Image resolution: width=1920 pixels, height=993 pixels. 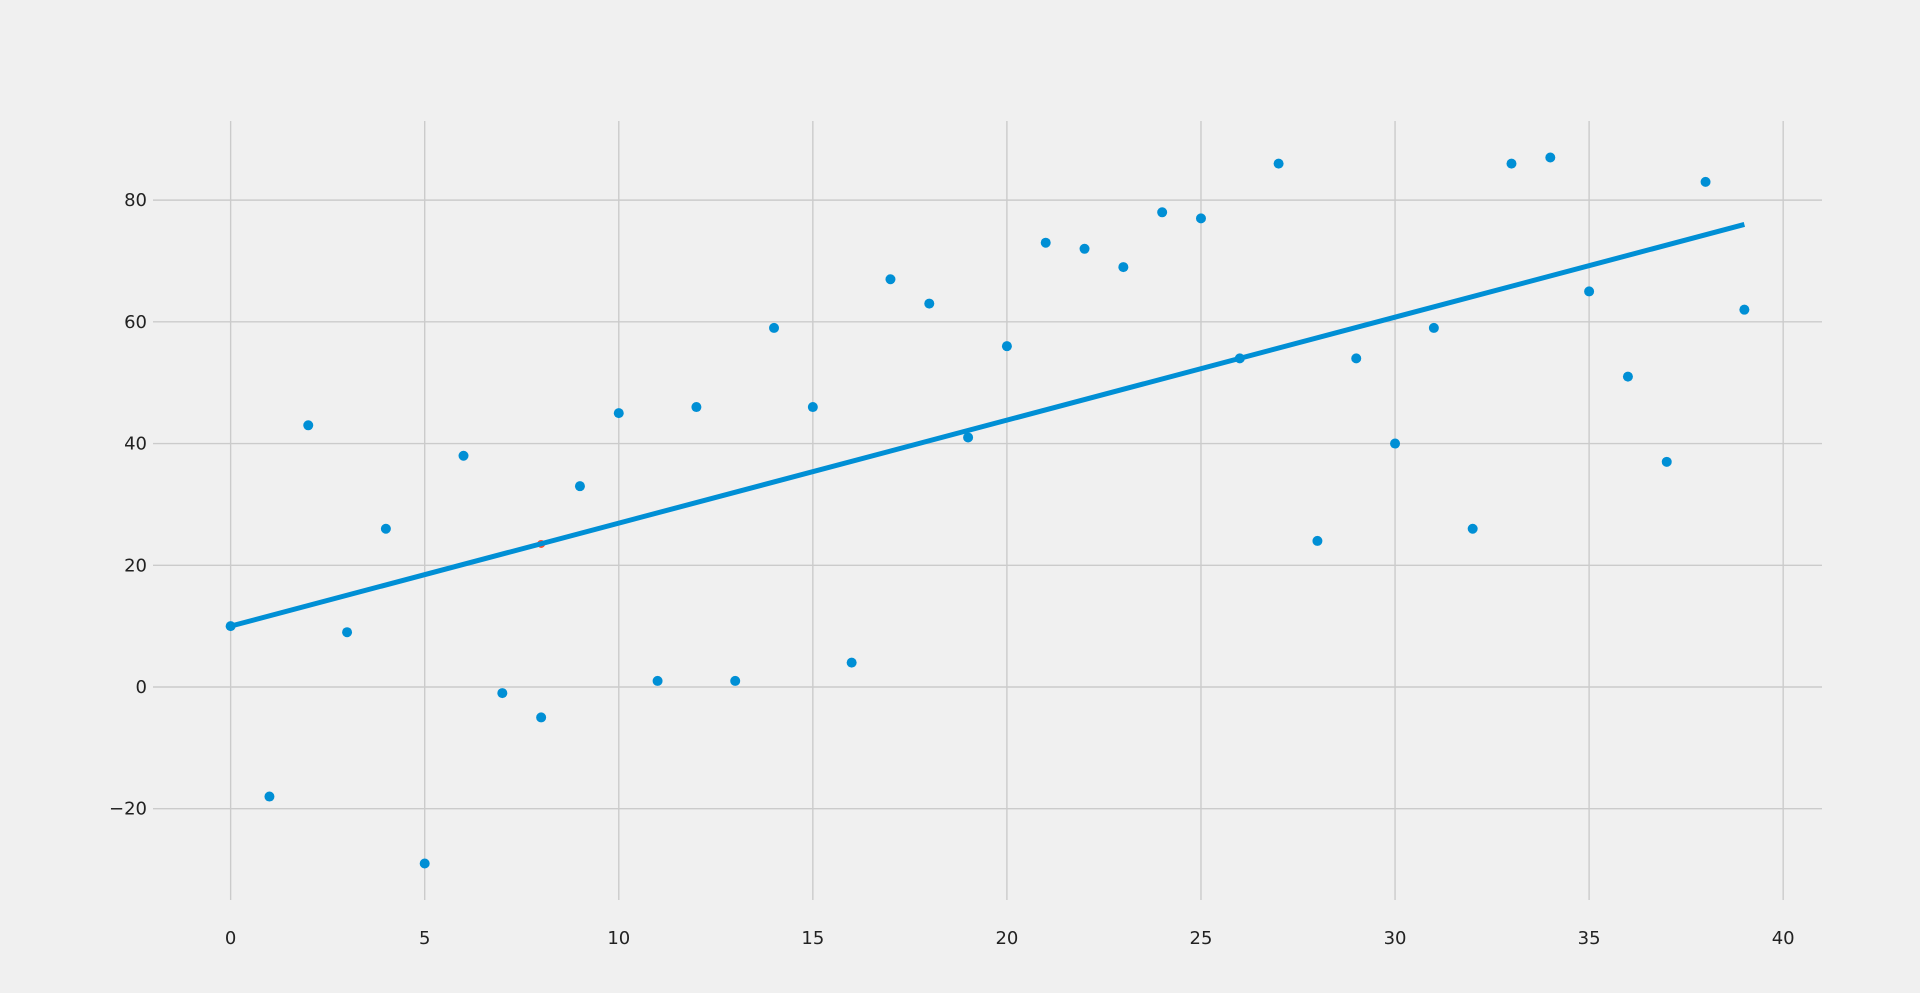 What do you see at coordinates (128, 505) in the screenshot?
I see `y-axis-ticks: −20 0 20 40 60 80` at bounding box center [128, 505].